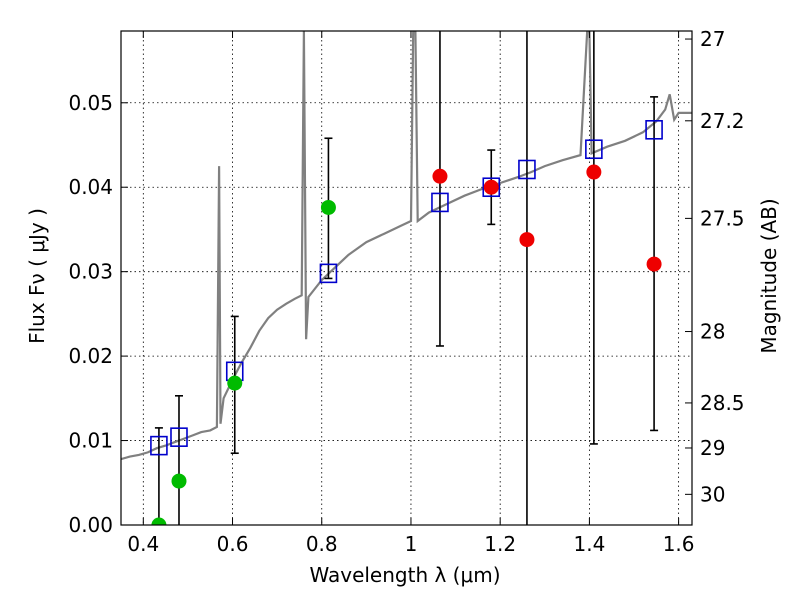  I want to click on x-tick-label: 0.8, so click(322, 544).